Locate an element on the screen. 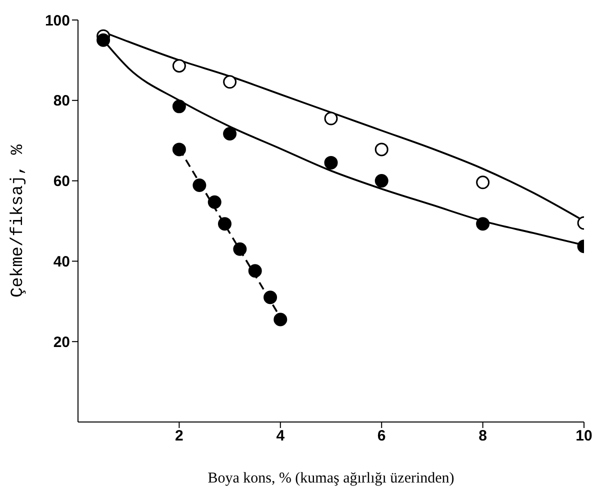 The image size is (604, 498). x-axis-title: Boya kons, % (kumaş ağırlığı üzerinden) is located at coordinates (331, 478).